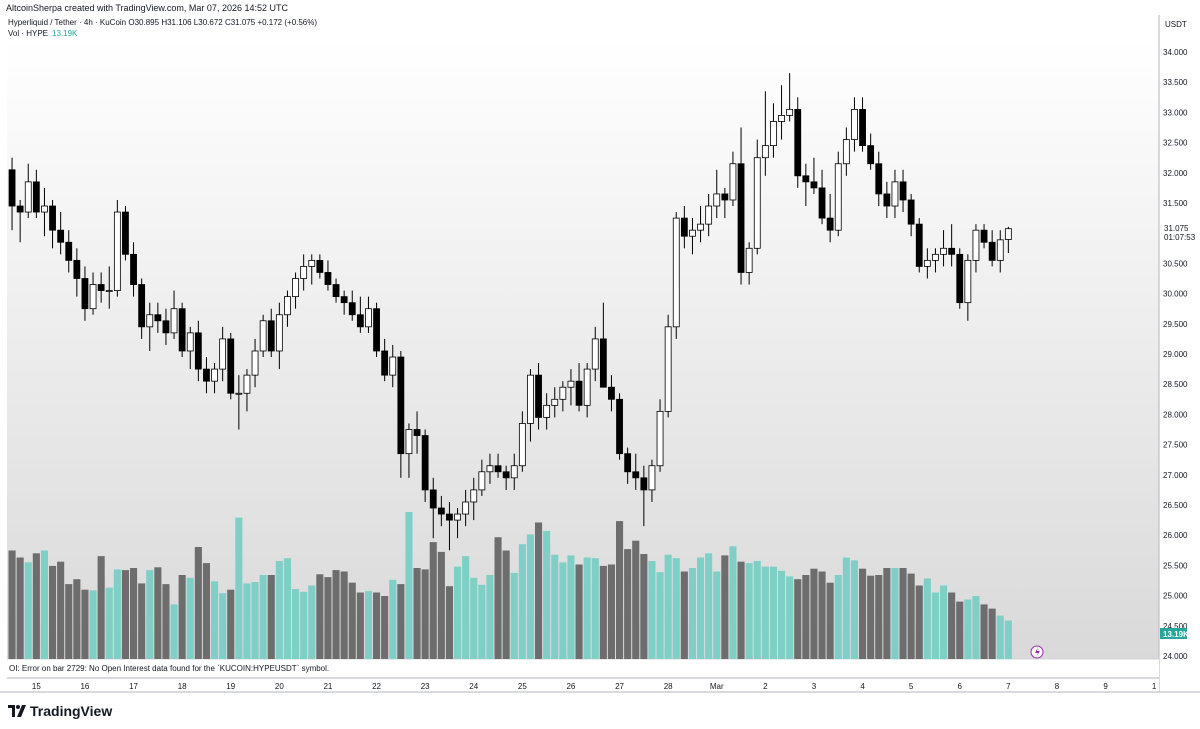 The height and width of the screenshot is (729, 1200). Describe the element at coordinates (1175, 565) in the screenshot. I see `price-tick-label: 25.500` at that location.